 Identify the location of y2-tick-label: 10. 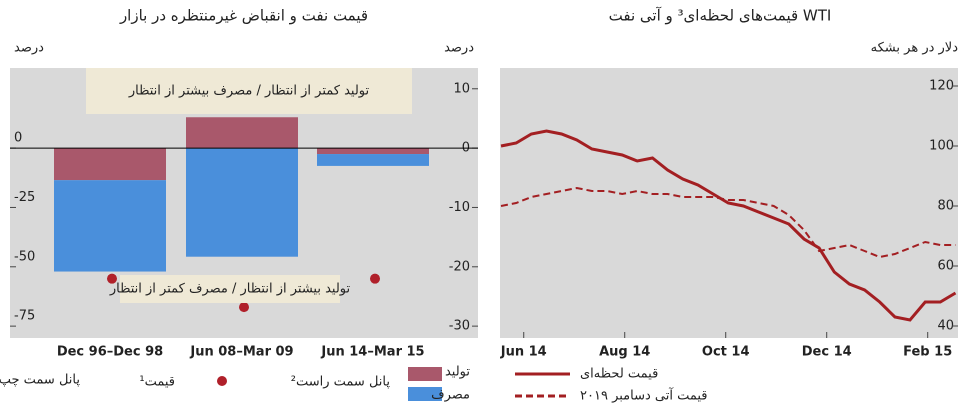
(461, 88).